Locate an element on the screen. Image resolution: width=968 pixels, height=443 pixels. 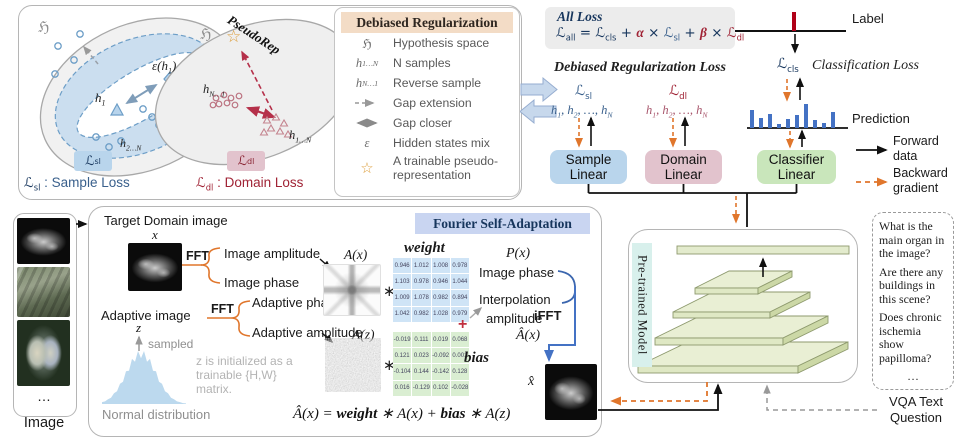
matrix-cell: -0.129 is located at coordinates (421, 388).